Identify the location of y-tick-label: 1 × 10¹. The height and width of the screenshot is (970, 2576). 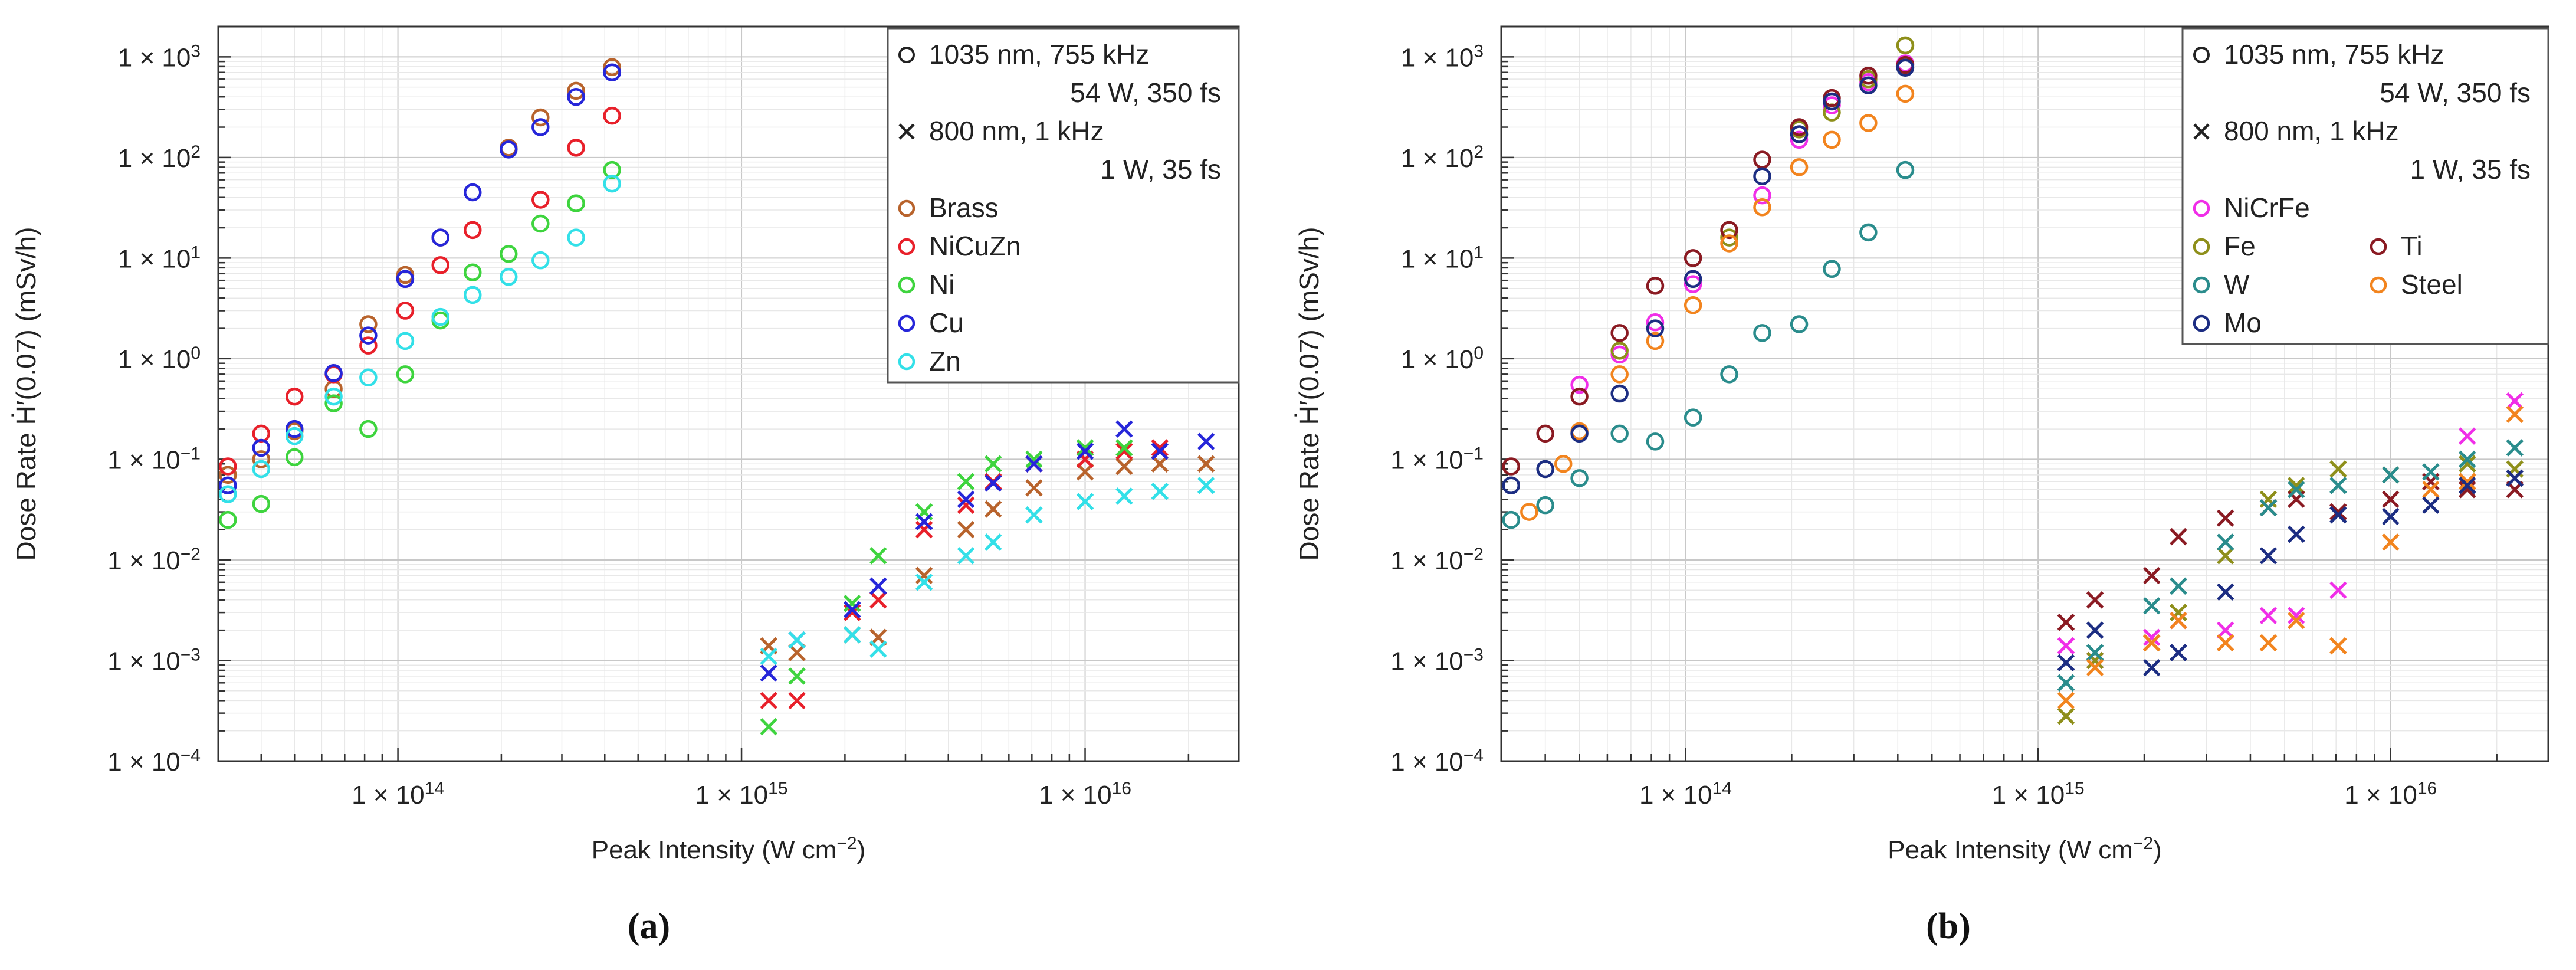
(1442, 257).